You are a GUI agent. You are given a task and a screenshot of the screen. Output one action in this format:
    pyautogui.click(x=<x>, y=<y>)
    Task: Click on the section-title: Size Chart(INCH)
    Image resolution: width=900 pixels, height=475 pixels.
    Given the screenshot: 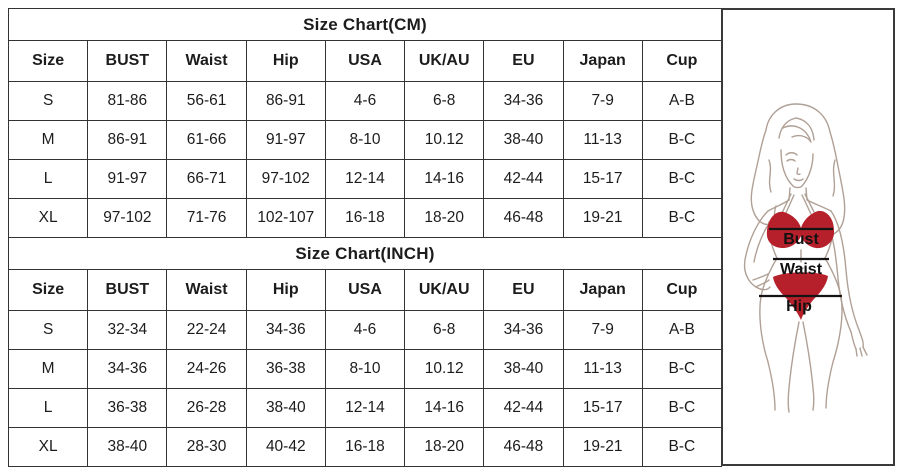 What is the action you would take?
    pyautogui.click(x=365, y=253)
    